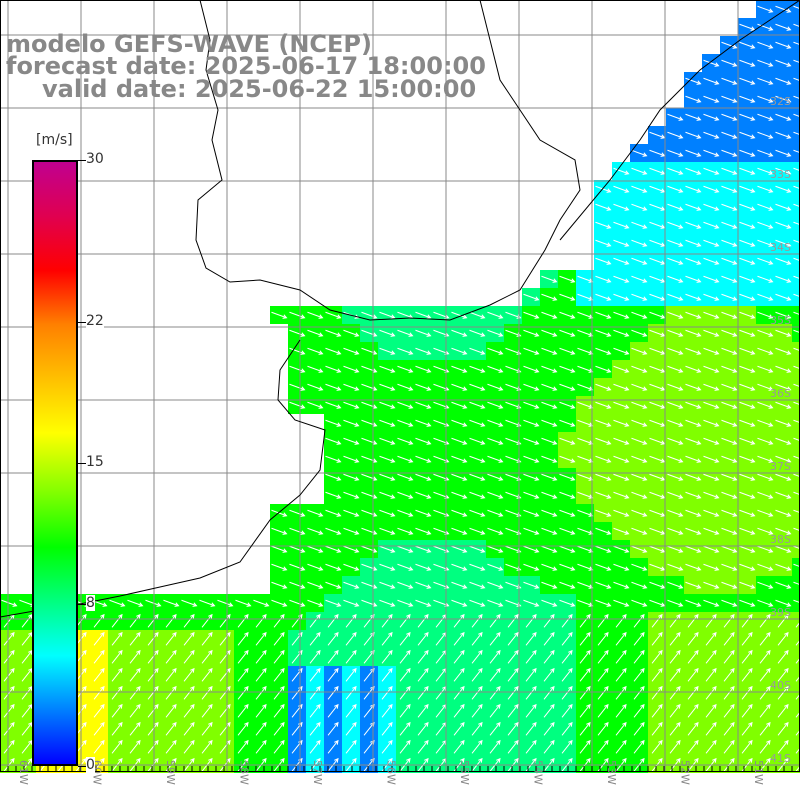 This screenshot has height=800, width=800. I want to click on colorbar-tick-mark, so click(82, 766).